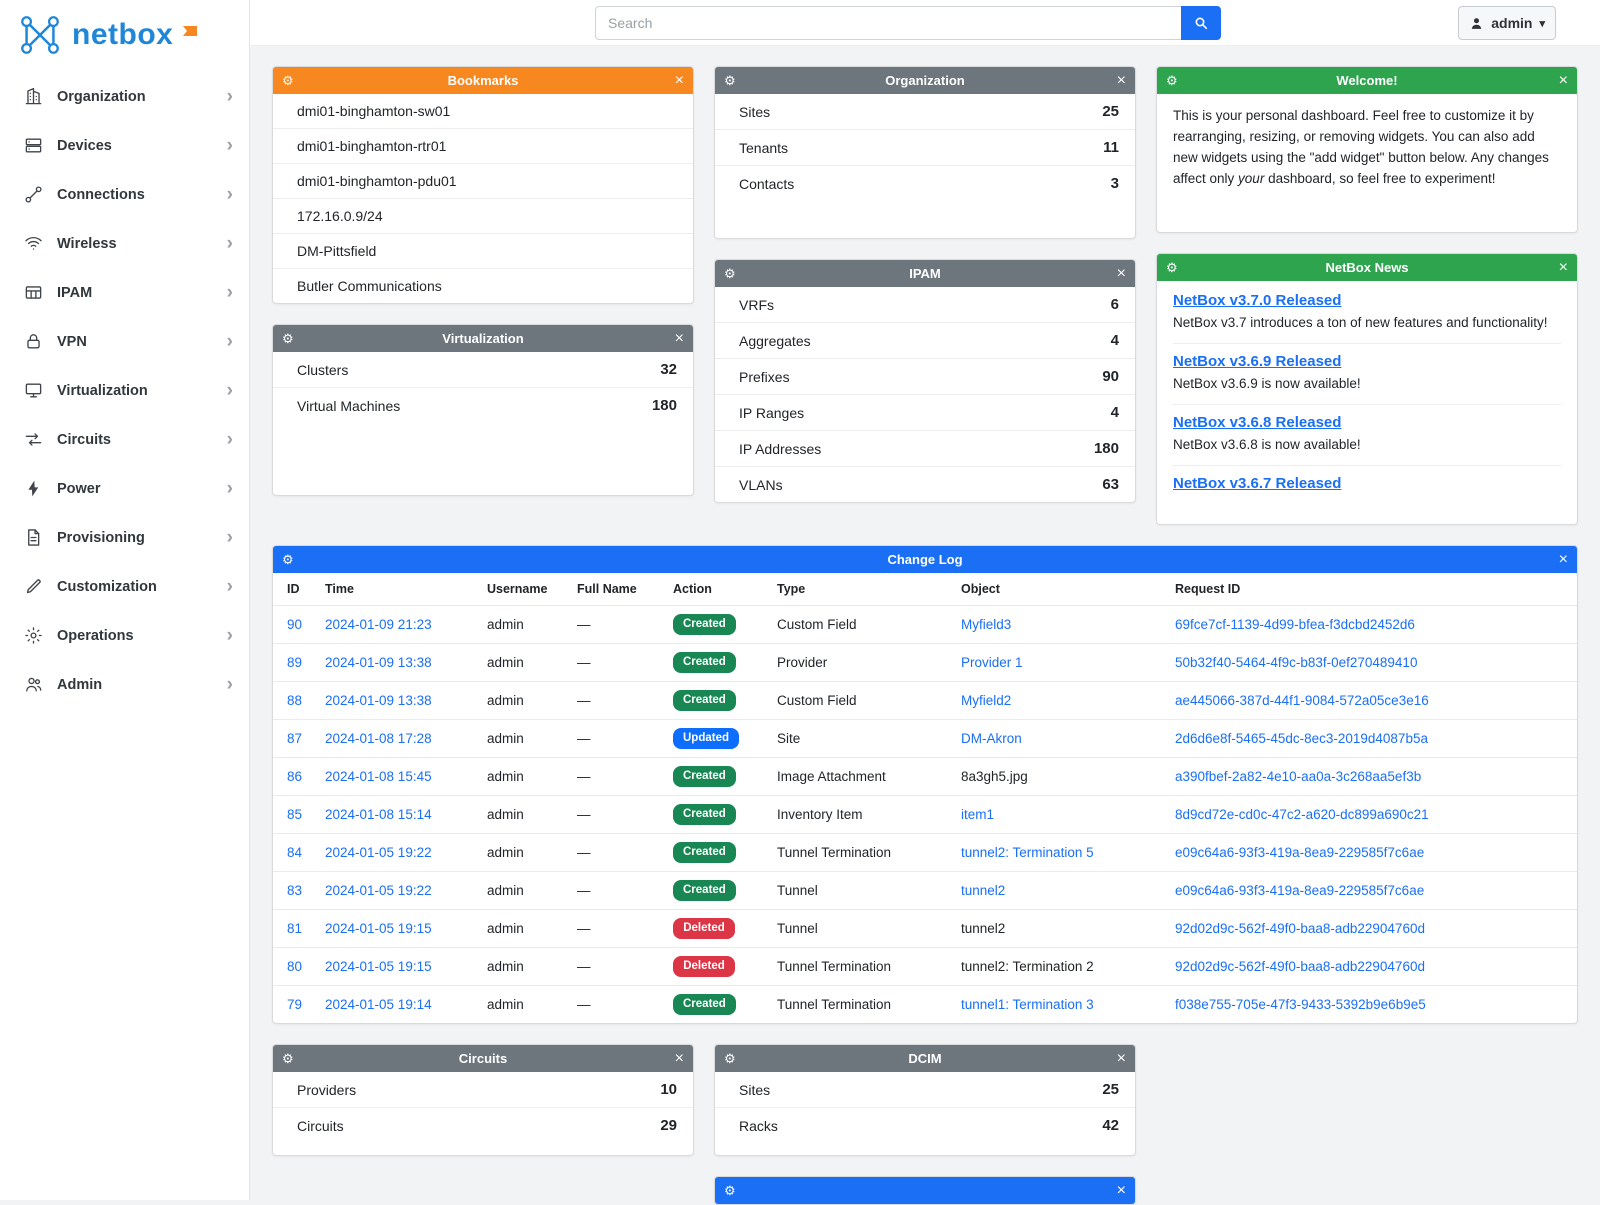 This screenshot has width=1600, height=1205. What do you see at coordinates (295, 738) in the screenshot?
I see `changelog-id-link: 87` at bounding box center [295, 738].